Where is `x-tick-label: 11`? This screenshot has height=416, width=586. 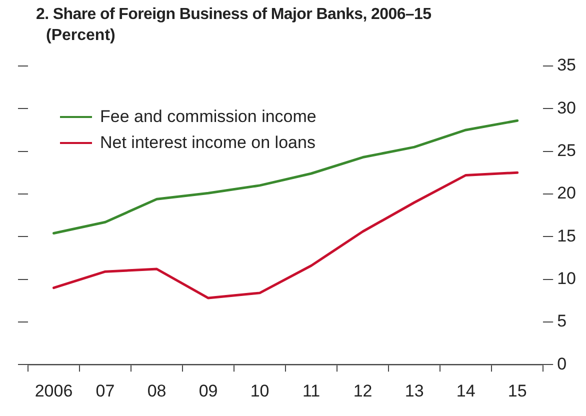 x-tick-label: 11 is located at coordinates (311, 390).